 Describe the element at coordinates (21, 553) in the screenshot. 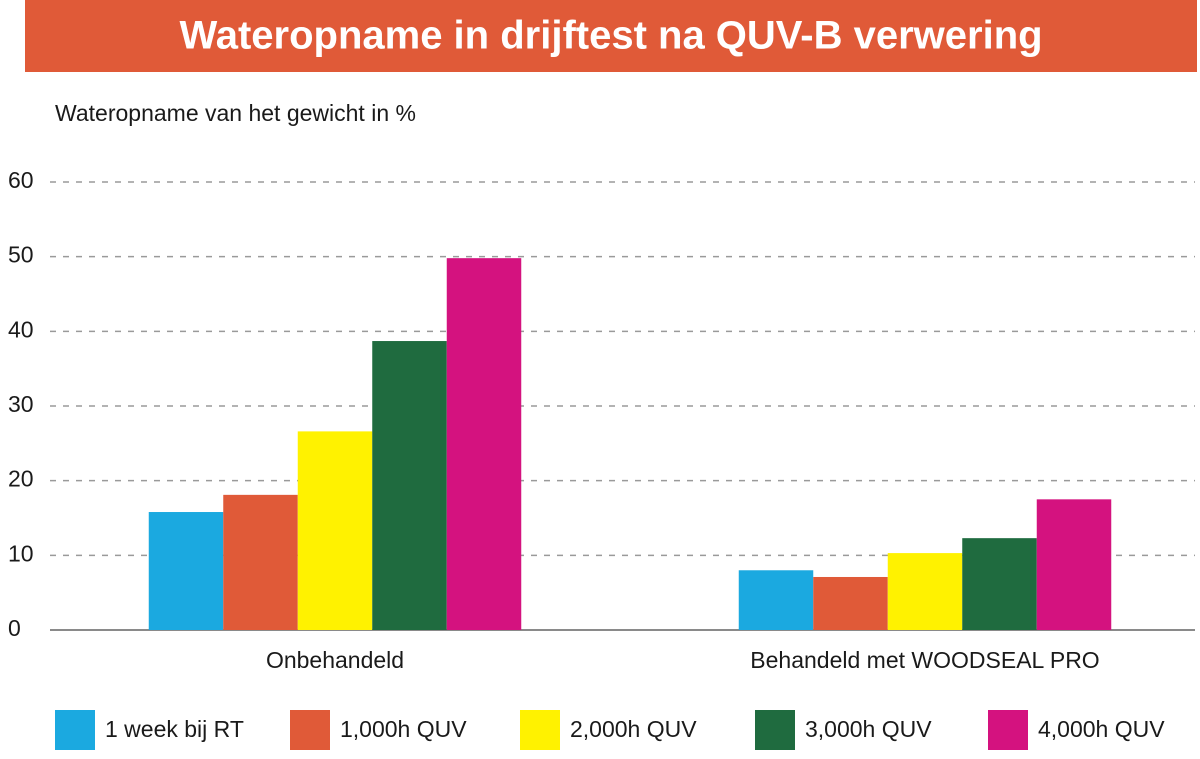

I see `y-tick-label: 10` at that location.